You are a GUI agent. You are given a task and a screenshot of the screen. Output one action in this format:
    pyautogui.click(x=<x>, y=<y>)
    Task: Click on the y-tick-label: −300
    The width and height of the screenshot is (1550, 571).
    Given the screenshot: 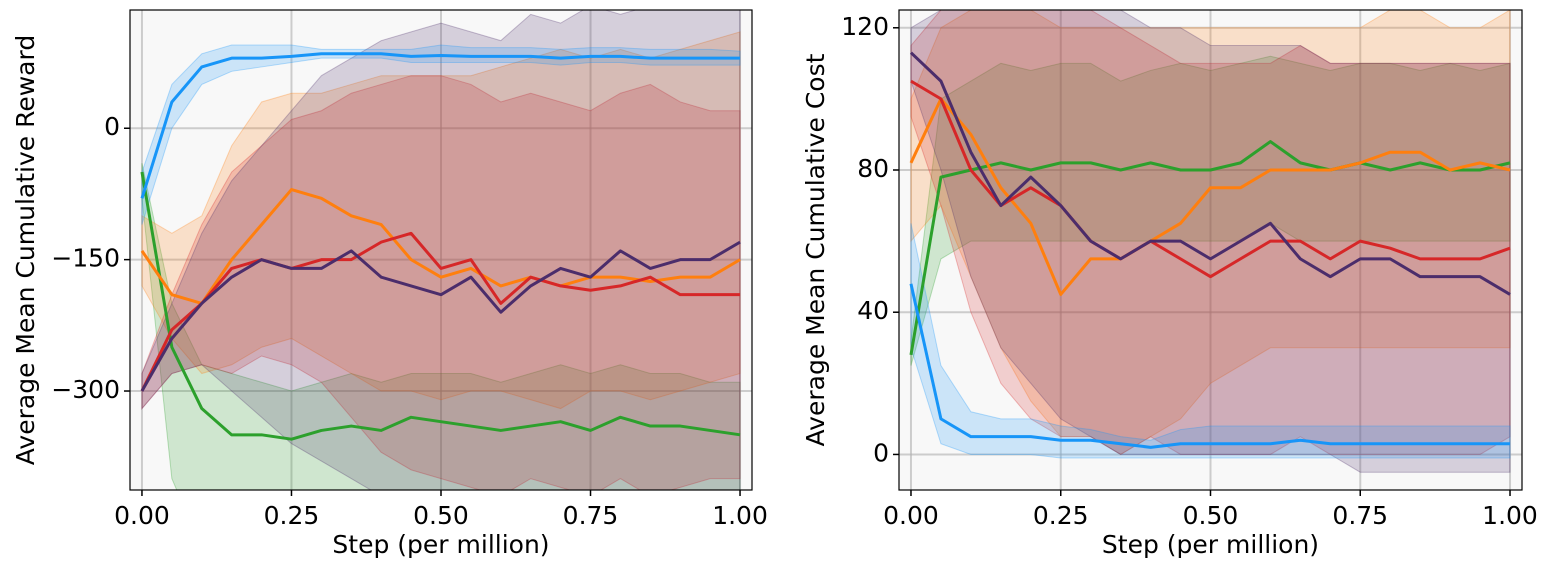 What is the action you would take?
    pyautogui.click(x=85, y=389)
    